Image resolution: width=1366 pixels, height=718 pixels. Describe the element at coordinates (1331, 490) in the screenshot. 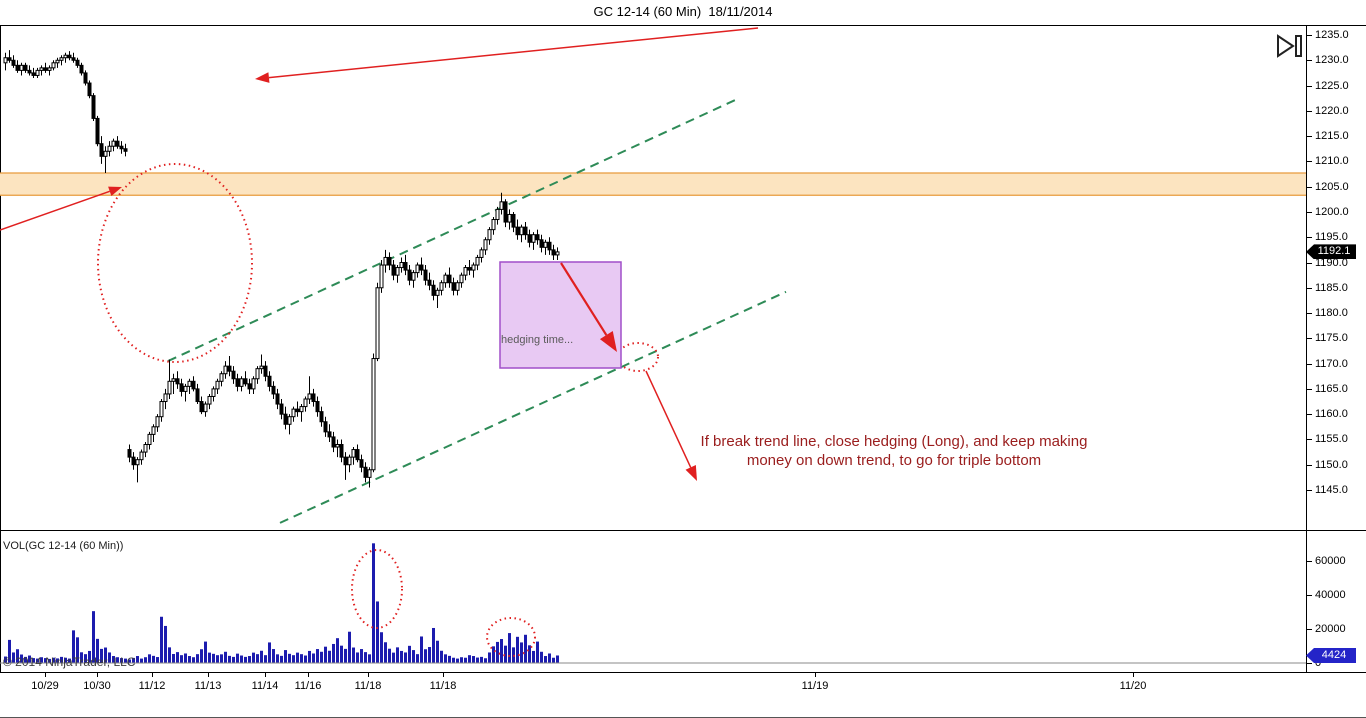

I see `price-tick-label: 1145.0` at that location.